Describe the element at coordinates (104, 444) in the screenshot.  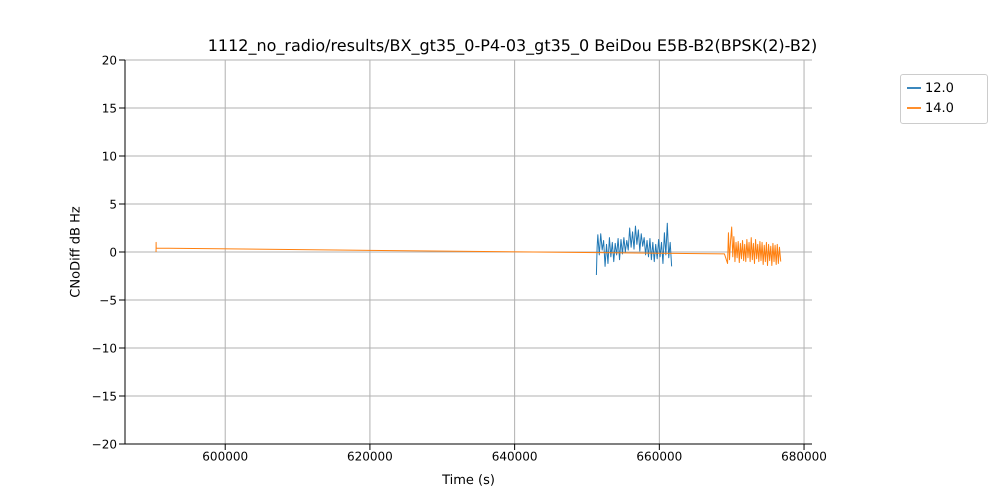
I see `y-tick-label: −20` at that location.